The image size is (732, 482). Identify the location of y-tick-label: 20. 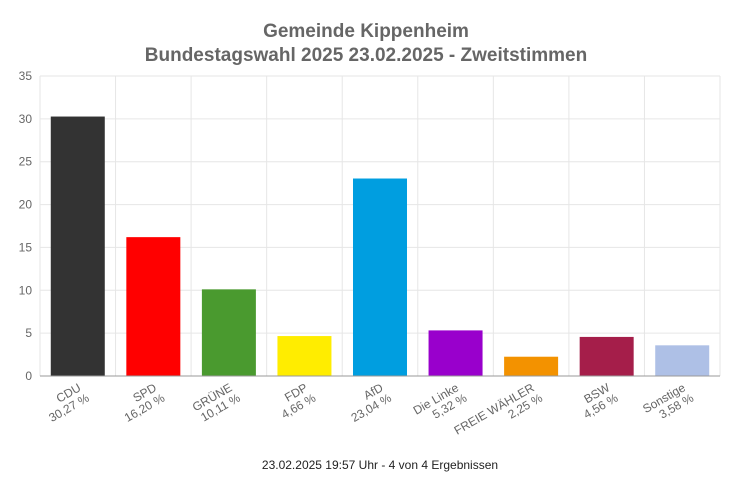
(26, 205).